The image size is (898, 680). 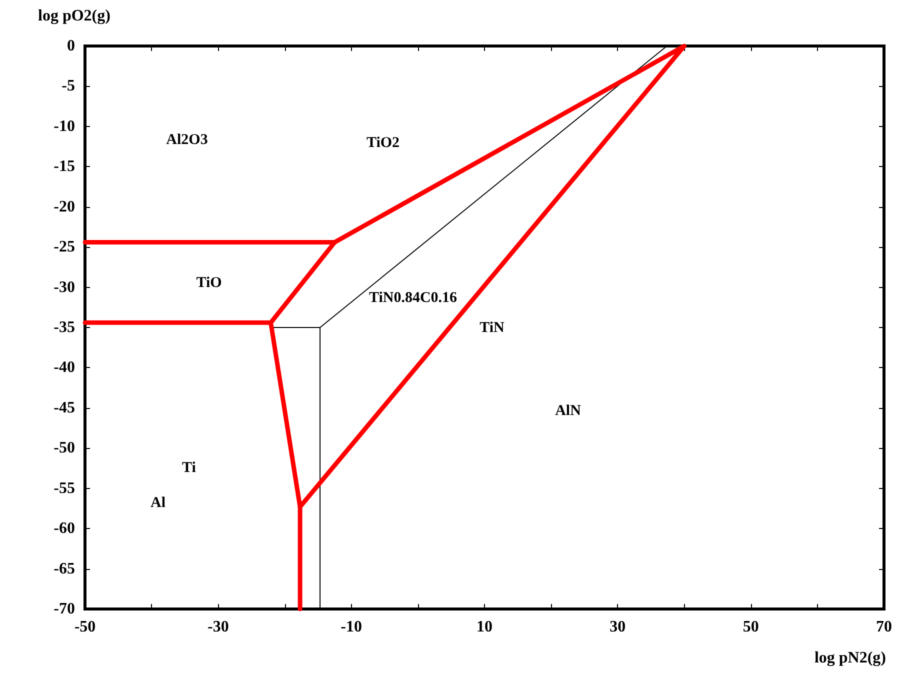 What do you see at coordinates (71, 46) in the screenshot?
I see `y-tick-label: 0` at bounding box center [71, 46].